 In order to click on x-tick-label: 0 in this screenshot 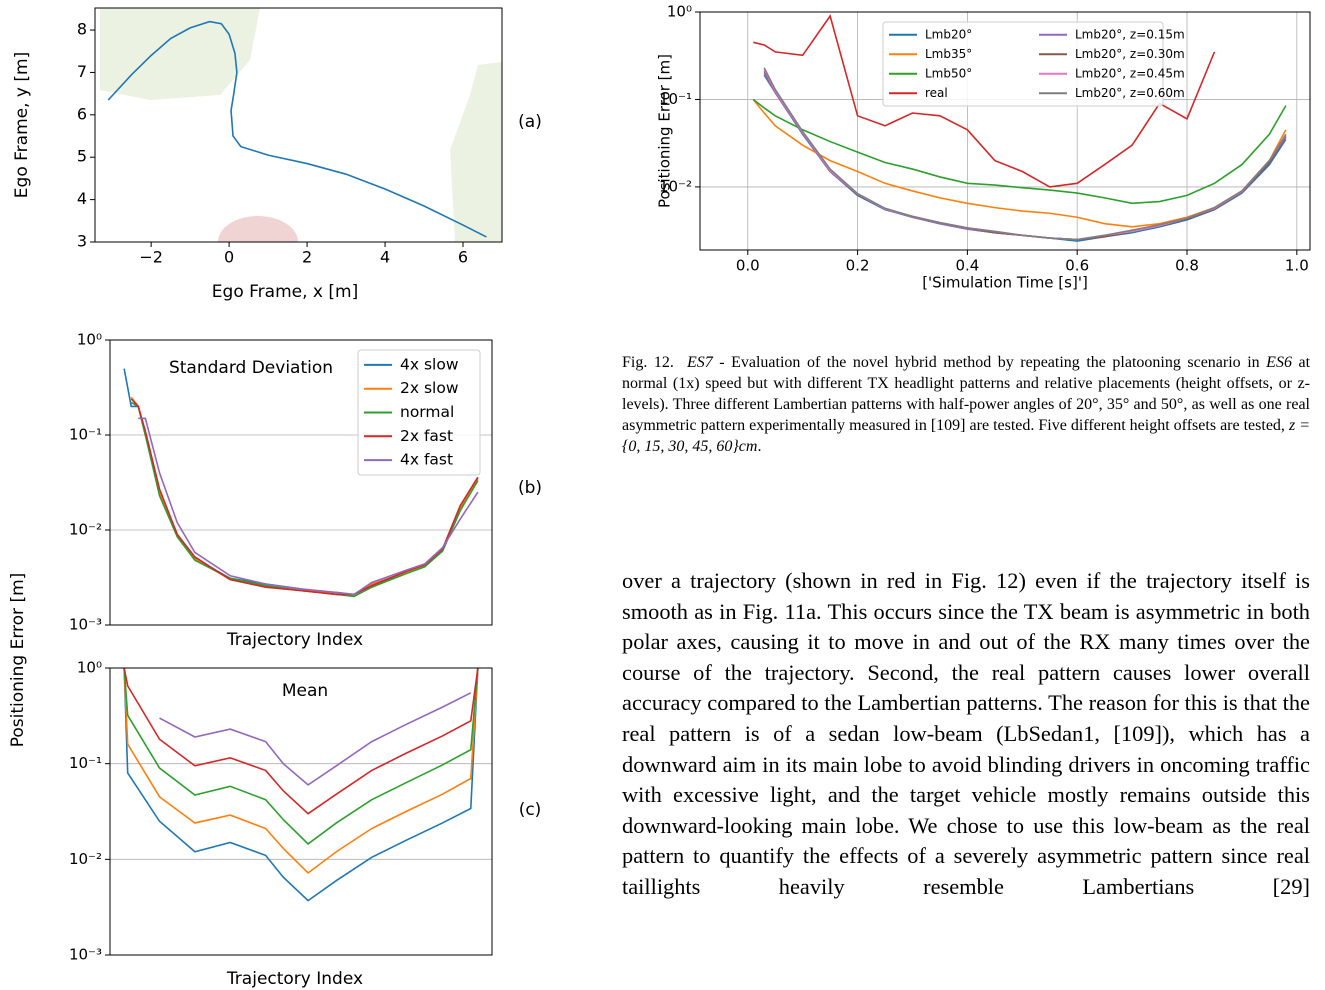, I will do `click(229, 257)`.